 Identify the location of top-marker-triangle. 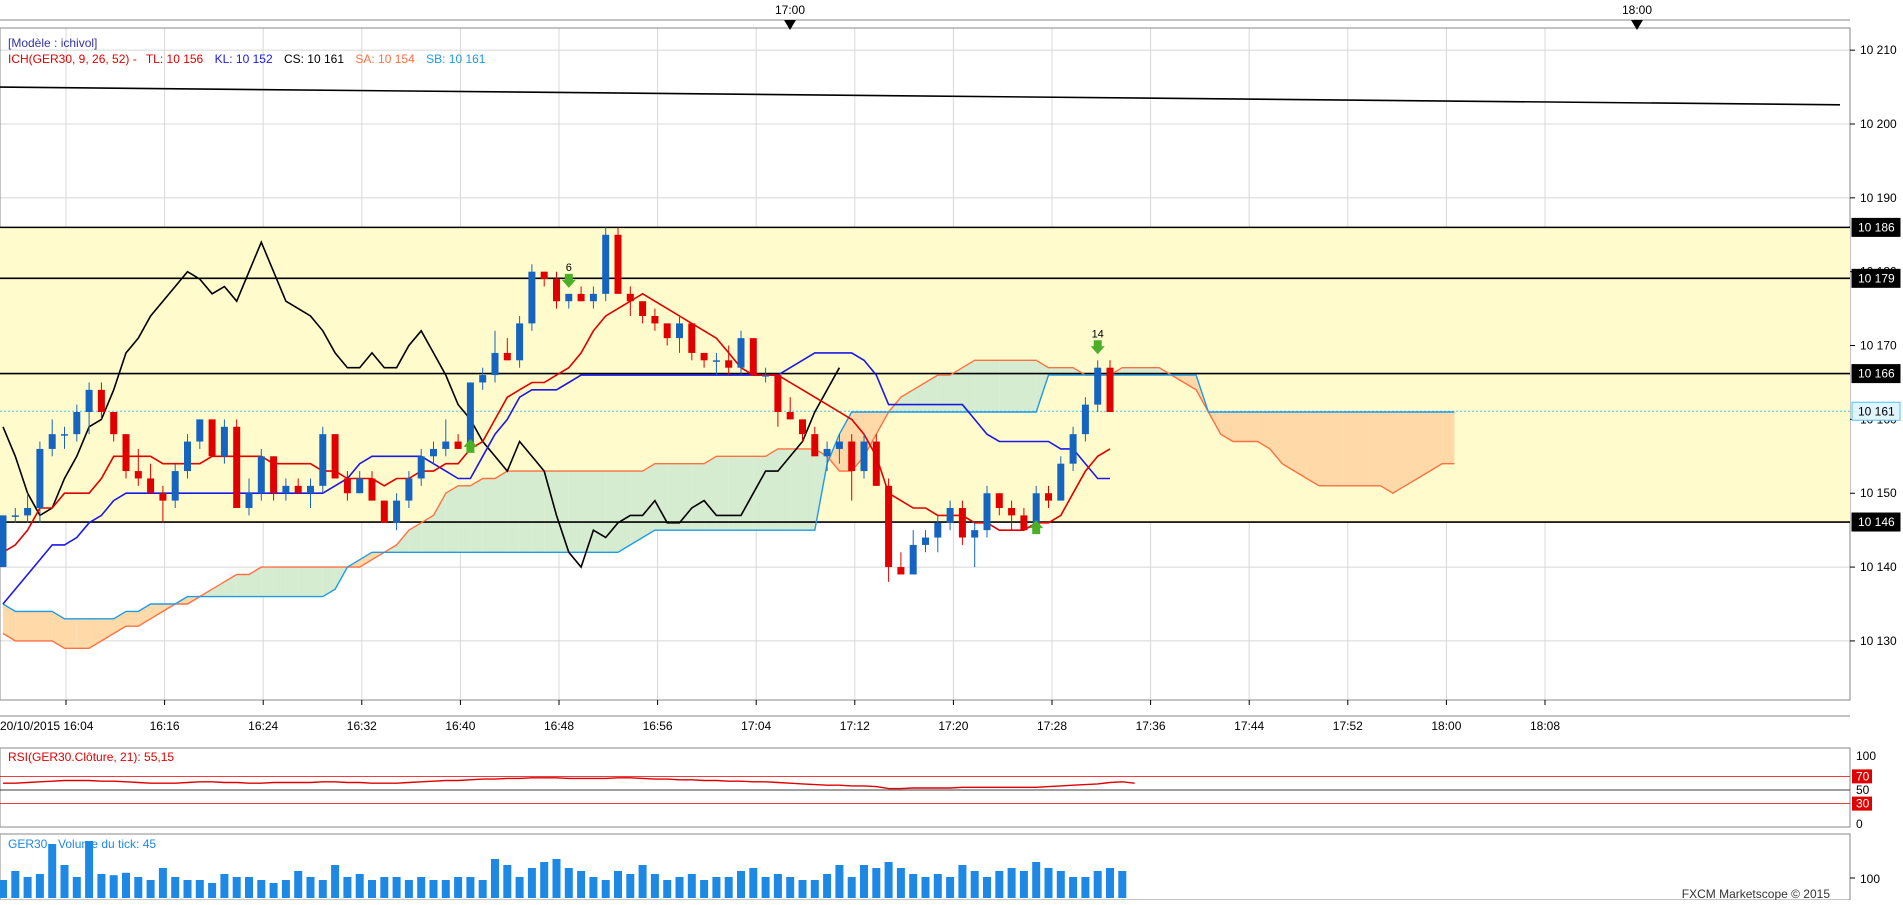
(790, 25).